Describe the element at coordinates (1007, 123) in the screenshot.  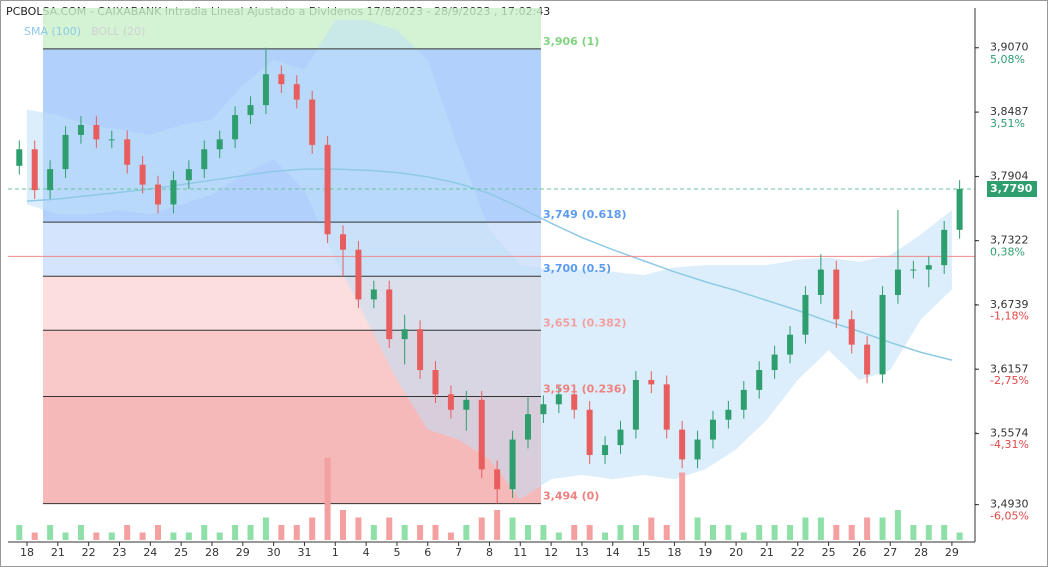
I see `y2-tick-label: 3,51%` at that location.